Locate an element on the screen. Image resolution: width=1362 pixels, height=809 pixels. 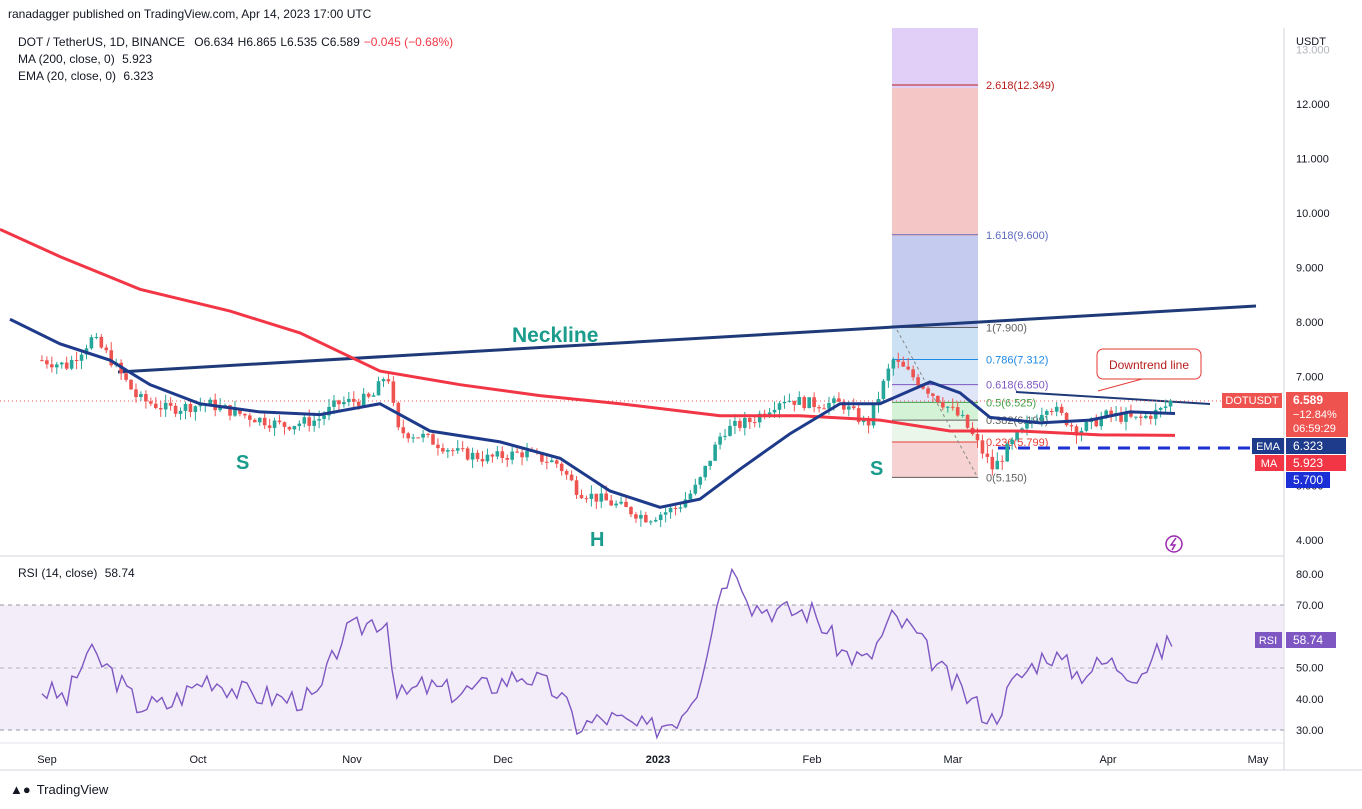
price-badge-countdown: 06:59:29 is located at coordinates (1314, 429).